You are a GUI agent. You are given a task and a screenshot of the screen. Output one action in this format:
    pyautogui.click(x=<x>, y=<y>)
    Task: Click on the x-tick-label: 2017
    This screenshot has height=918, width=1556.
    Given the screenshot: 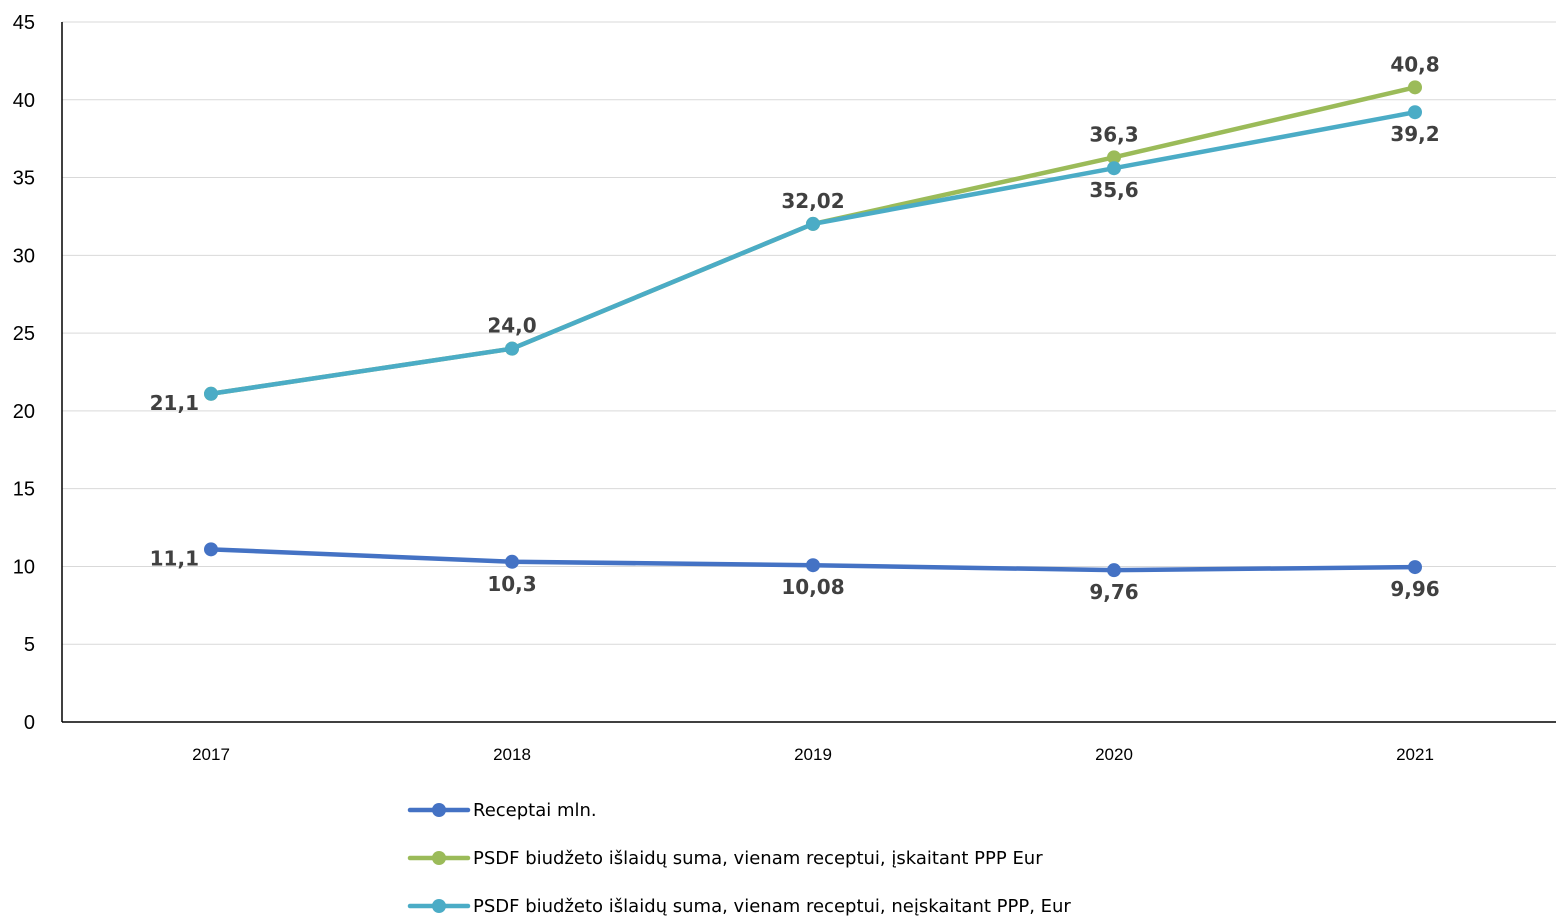 What is the action you would take?
    pyautogui.click(x=211, y=754)
    